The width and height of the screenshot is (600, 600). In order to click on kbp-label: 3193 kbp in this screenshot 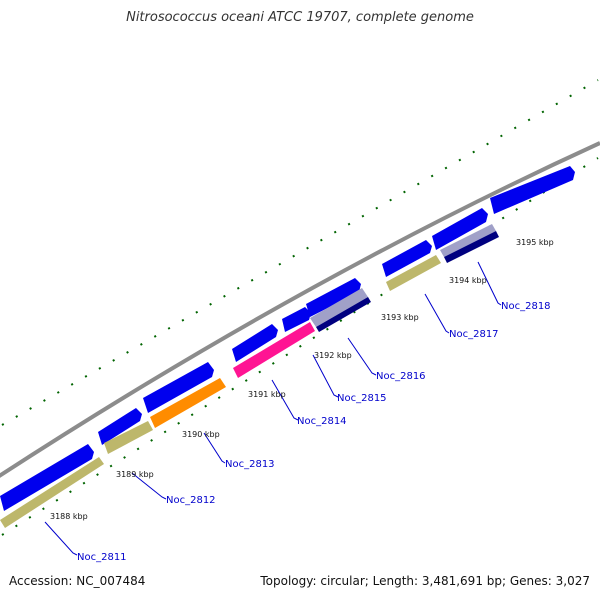, I will do `click(400, 317)`.